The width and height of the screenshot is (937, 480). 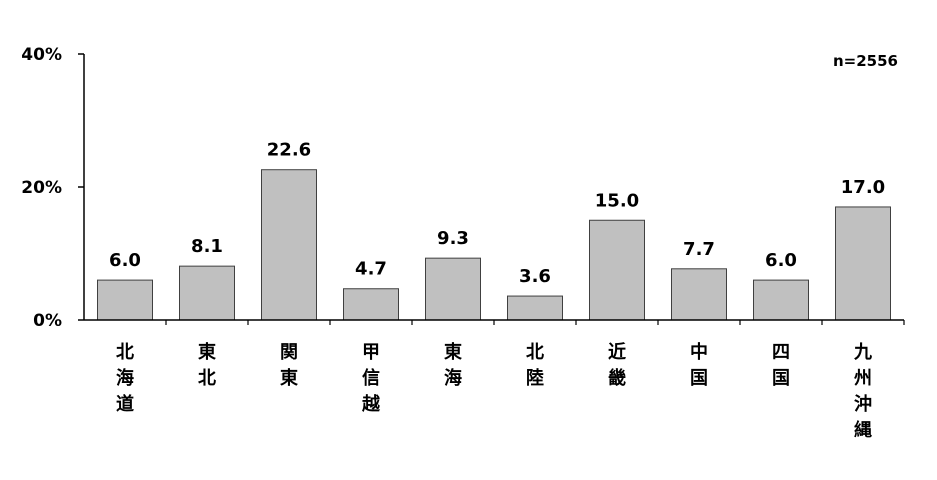 I want to click on category-label: 北海道, so click(x=125, y=378).